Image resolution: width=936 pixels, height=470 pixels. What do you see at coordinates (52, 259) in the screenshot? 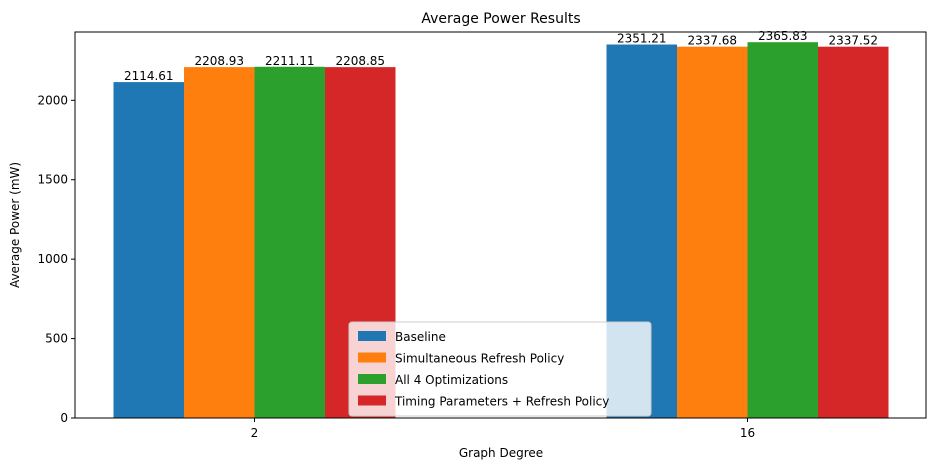
I see `y-tick-label-2: 1000` at bounding box center [52, 259].